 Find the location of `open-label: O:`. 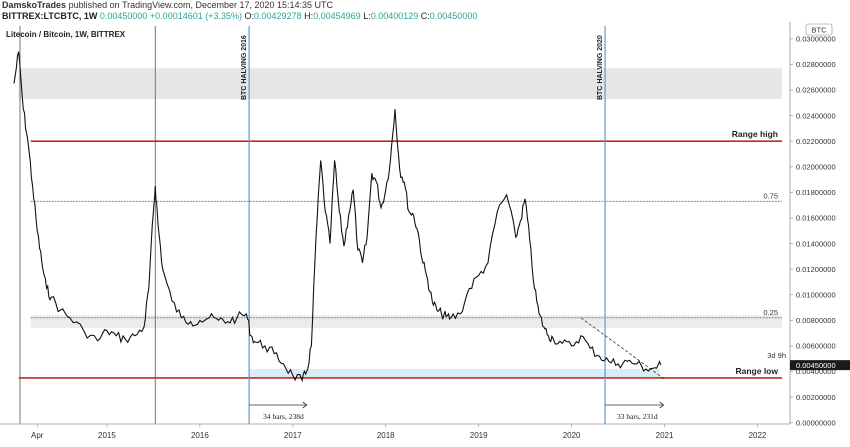

open-label: O: is located at coordinates (249, 16).